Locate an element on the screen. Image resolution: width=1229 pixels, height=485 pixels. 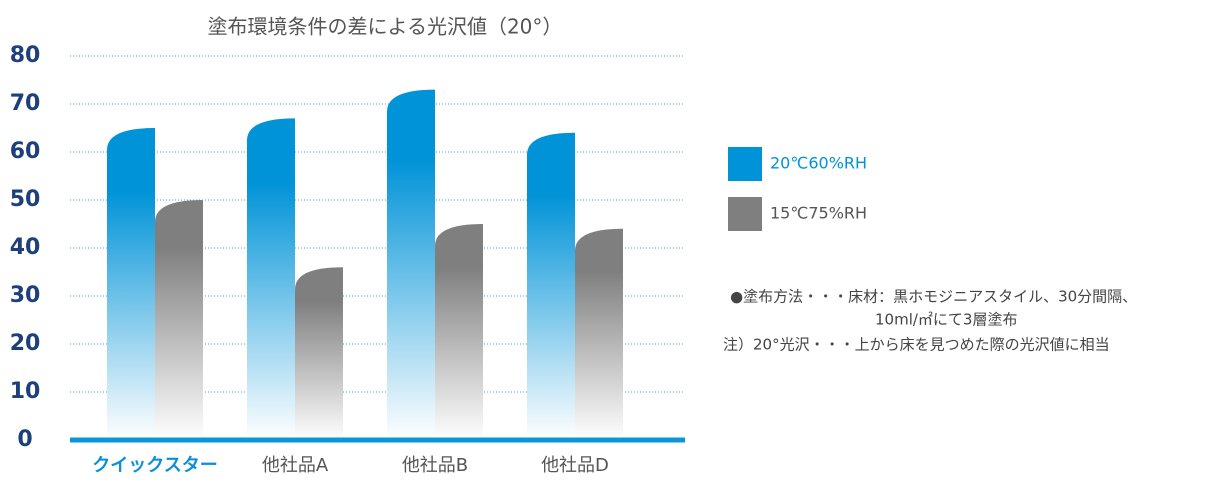
y-tick-label: 0 is located at coordinates (24, 439).